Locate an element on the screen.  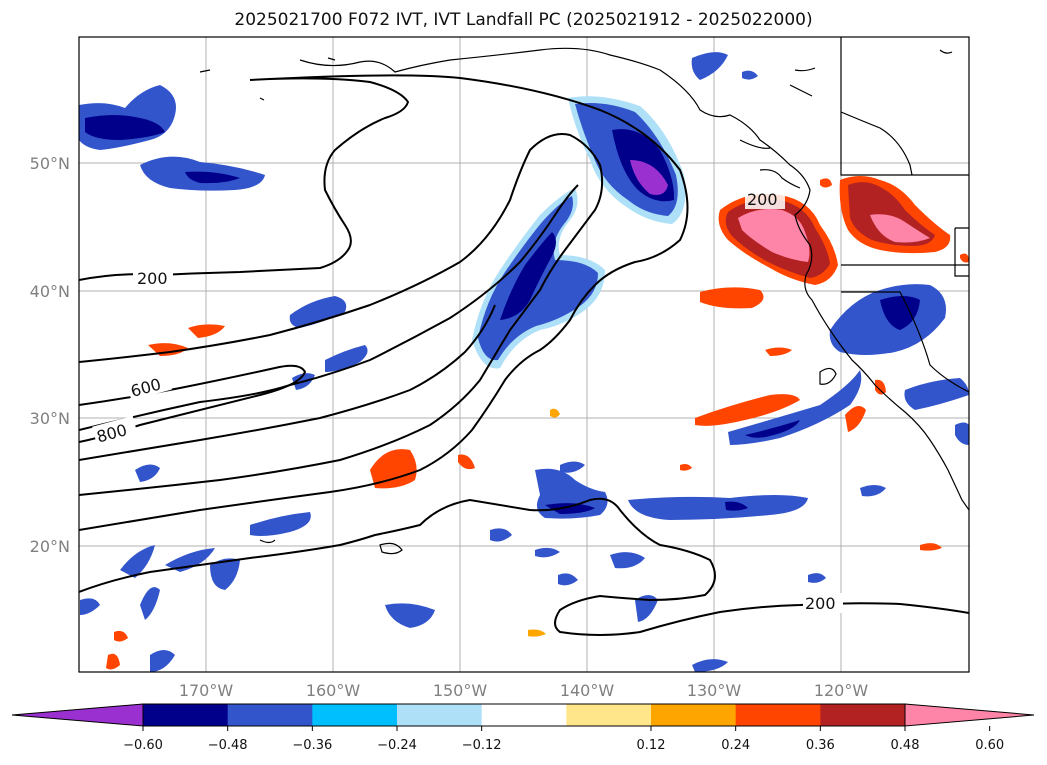
latitude-labels: 50°N 40°N 30°N 20°N is located at coordinates (50, 355).